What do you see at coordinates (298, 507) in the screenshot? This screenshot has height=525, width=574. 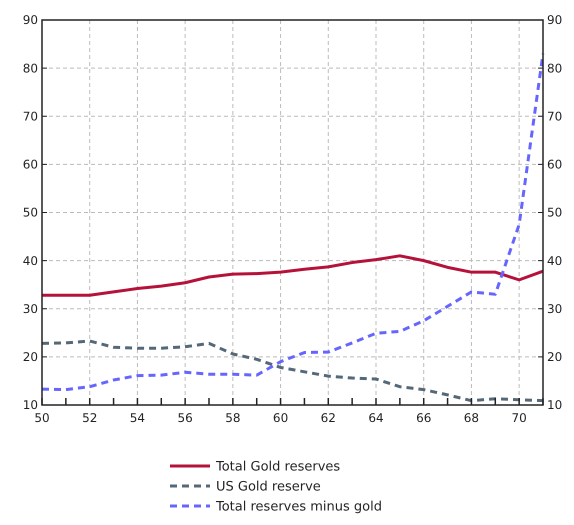 I see `legend-label: Total reserves minus gold` at bounding box center [298, 507].